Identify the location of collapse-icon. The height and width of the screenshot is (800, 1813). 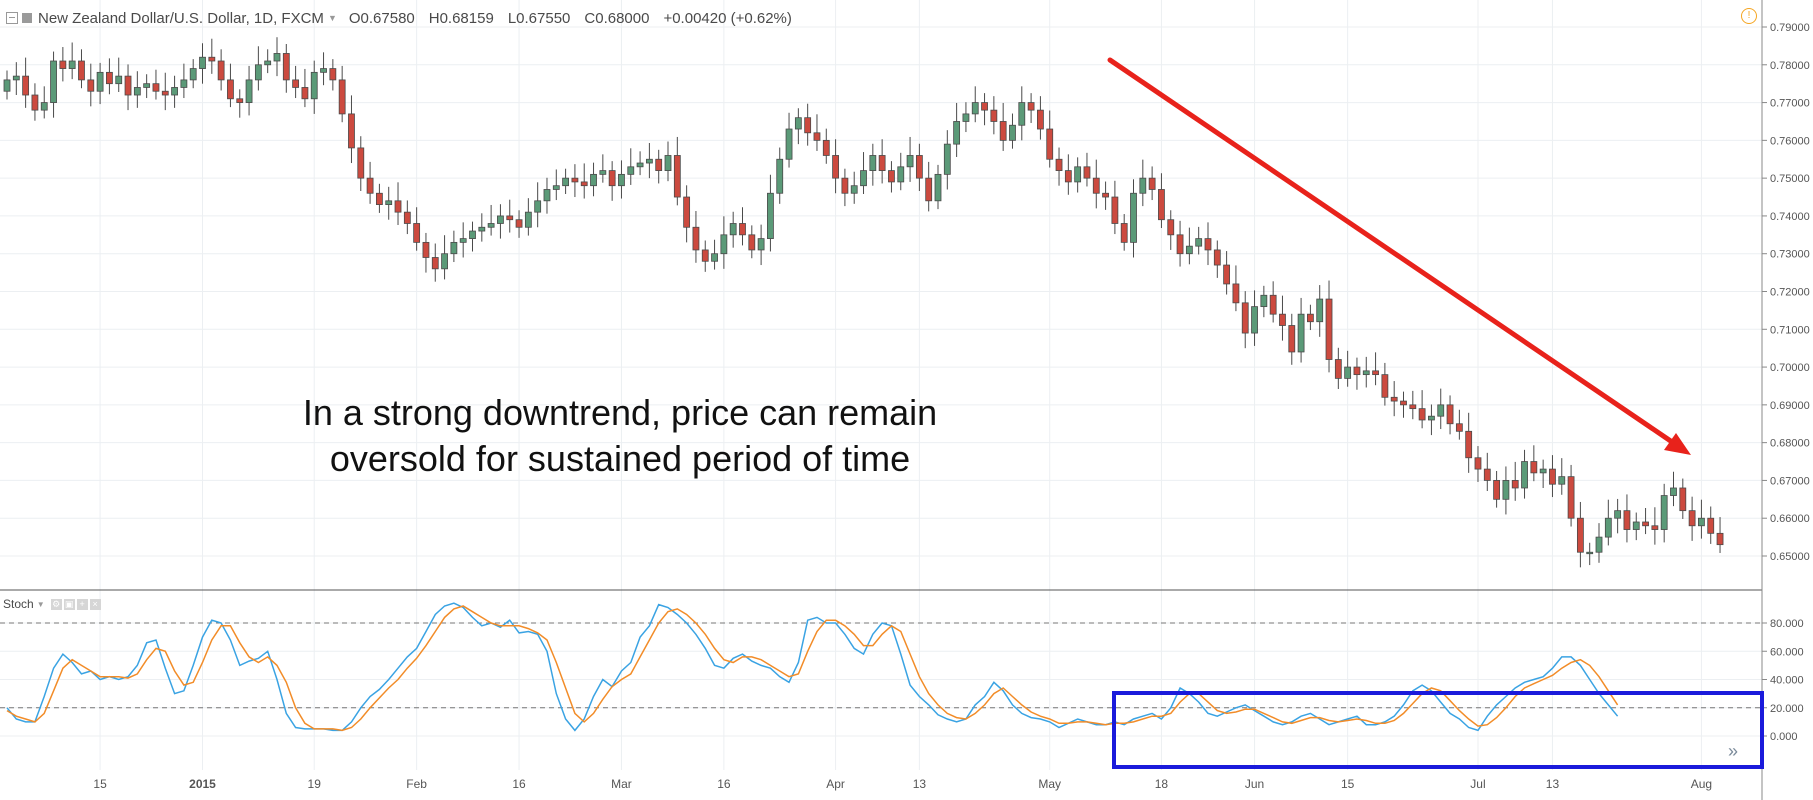
(12, 18).